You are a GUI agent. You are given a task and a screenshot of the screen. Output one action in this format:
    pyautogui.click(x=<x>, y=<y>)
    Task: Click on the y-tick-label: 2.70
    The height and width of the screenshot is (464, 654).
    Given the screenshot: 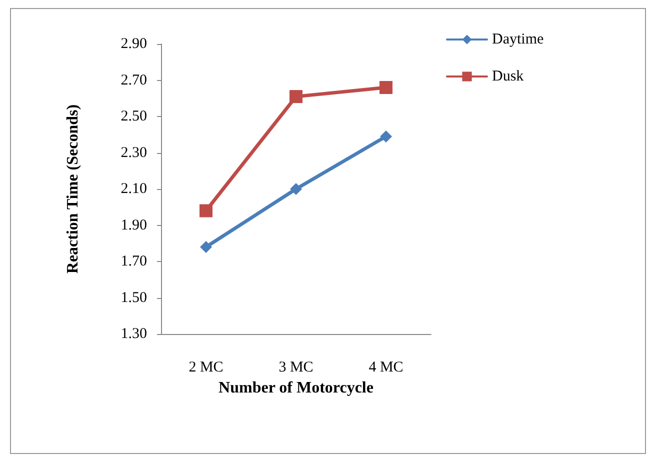 What is the action you would take?
    pyautogui.click(x=133, y=80)
    